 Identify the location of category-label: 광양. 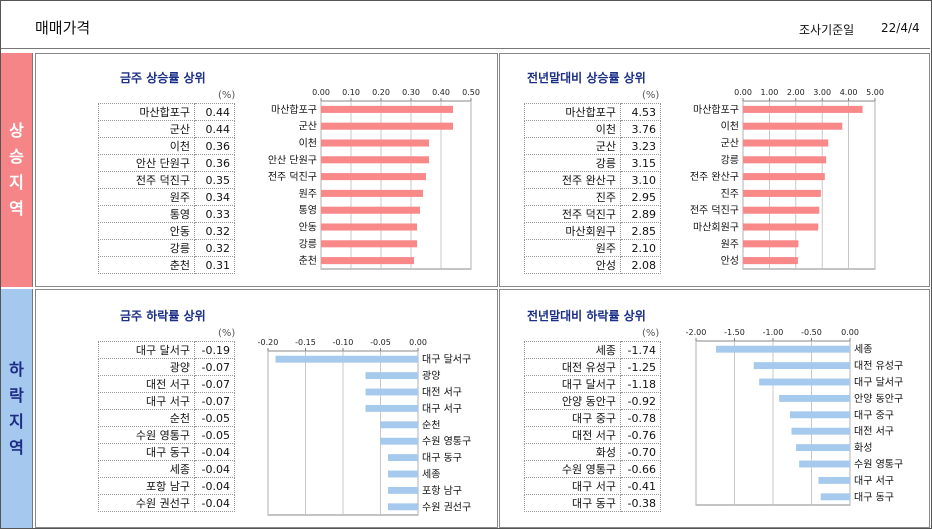
(431, 376).